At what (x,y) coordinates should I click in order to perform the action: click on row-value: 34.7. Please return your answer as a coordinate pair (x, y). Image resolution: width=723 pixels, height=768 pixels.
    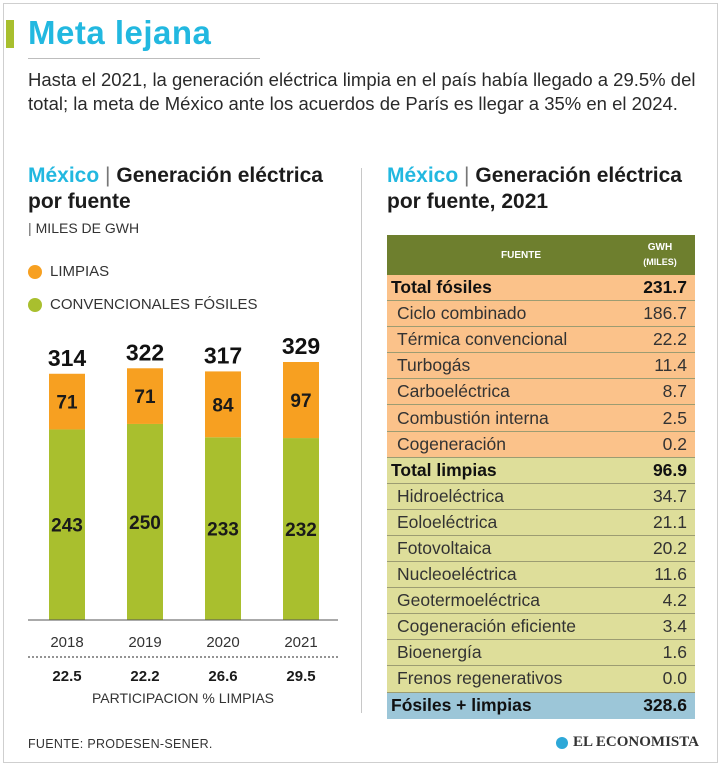
    Looking at the image, I should click on (669, 495).